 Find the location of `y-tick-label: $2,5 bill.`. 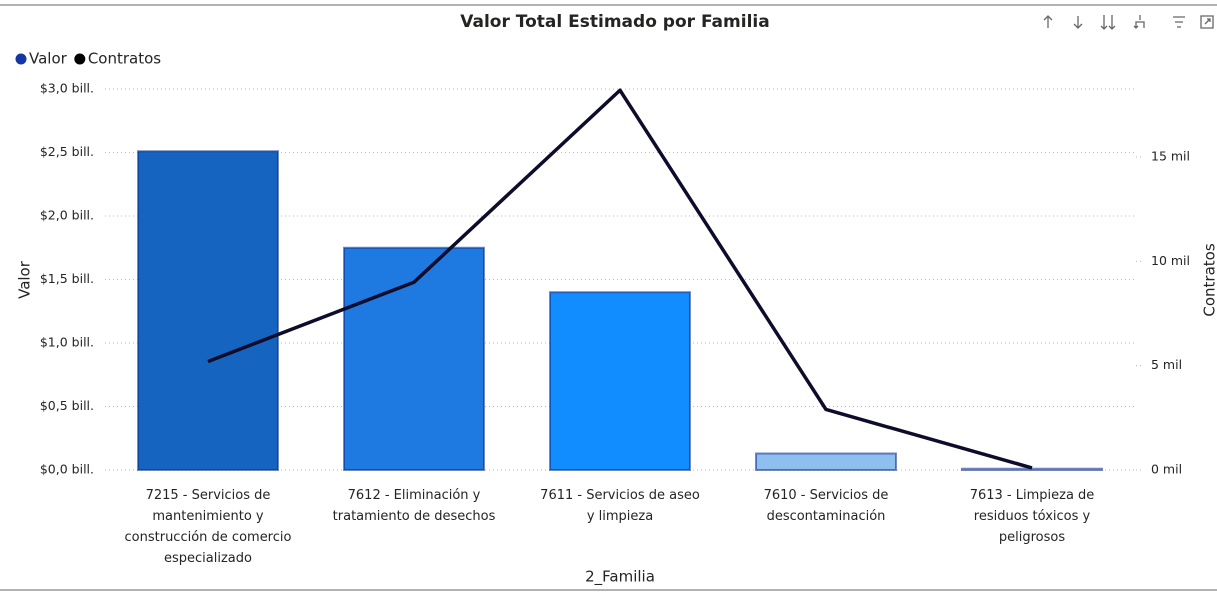

y-tick-label: $2,5 bill. is located at coordinates (67, 151).